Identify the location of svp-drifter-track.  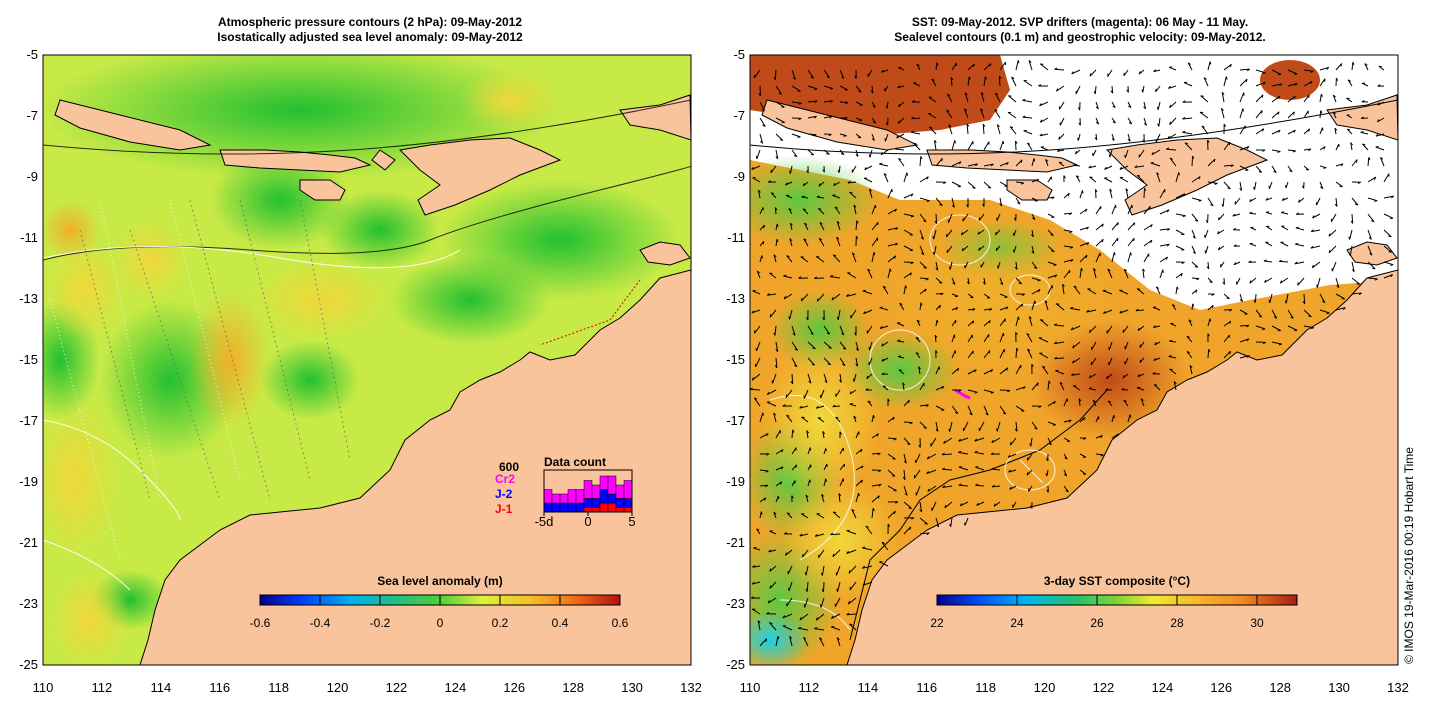
(962, 394).